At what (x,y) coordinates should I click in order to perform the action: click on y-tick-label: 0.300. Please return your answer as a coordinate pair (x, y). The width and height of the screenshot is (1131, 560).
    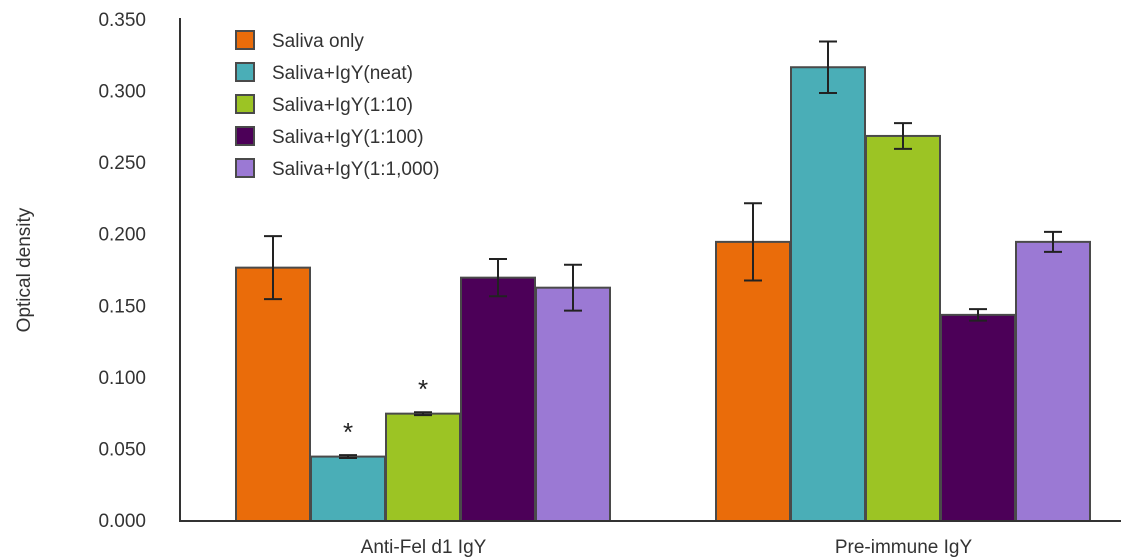
    Looking at the image, I should click on (122, 92).